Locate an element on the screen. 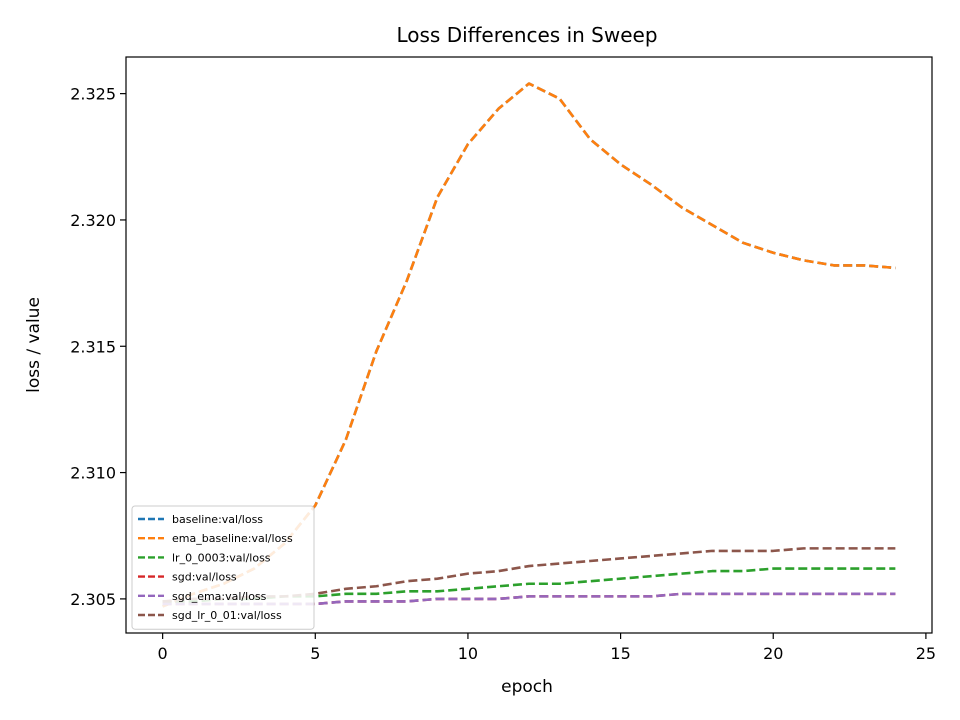 The height and width of the screenshot is (720, 960). legend-entry-label: sgd_lr_0_01:val/loss is located at coordinates (227, 615).